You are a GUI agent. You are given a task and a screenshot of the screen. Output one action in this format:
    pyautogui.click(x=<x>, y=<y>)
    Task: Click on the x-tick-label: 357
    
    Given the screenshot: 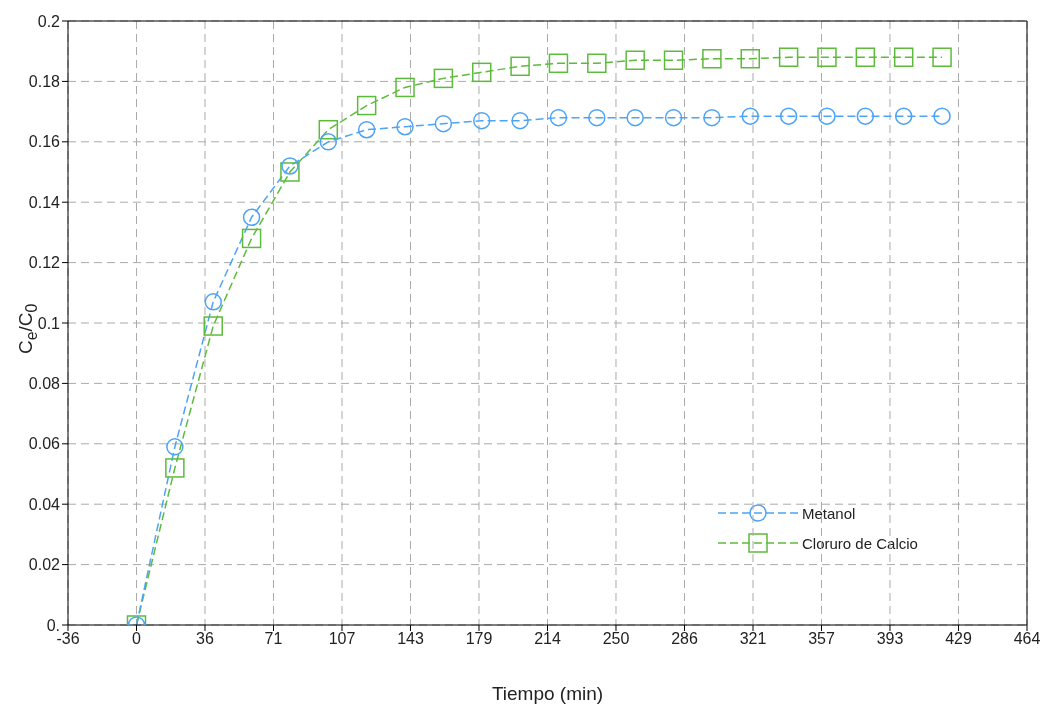 What is the action you would take?
    pyautogui.click(x=821, y=639)
    